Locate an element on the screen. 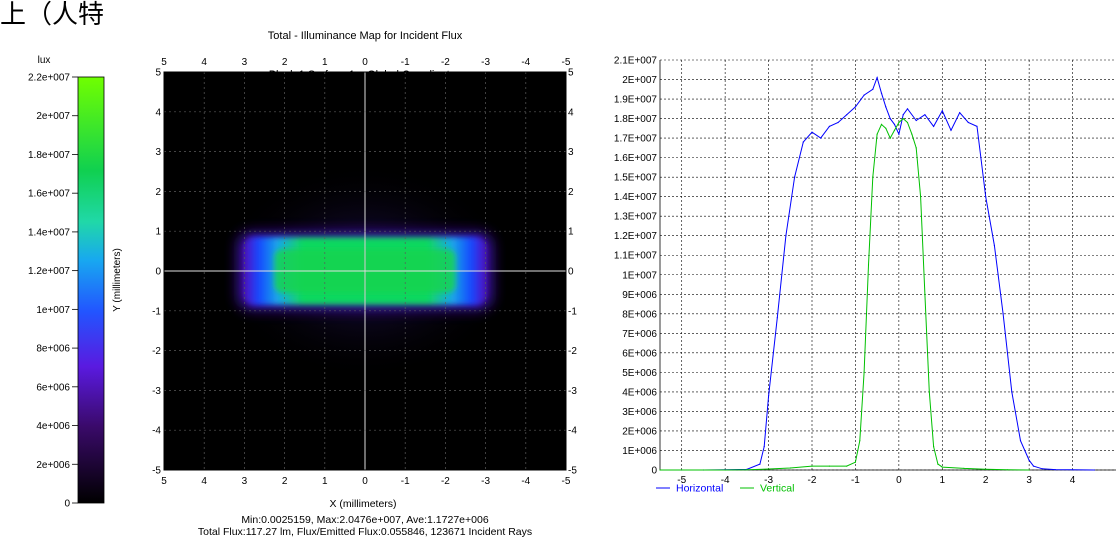 Image resolution: width=1120 pixels, height=542 pixels. map-x-tick-label-bottom: 3 is located at coordinates (245, 481).